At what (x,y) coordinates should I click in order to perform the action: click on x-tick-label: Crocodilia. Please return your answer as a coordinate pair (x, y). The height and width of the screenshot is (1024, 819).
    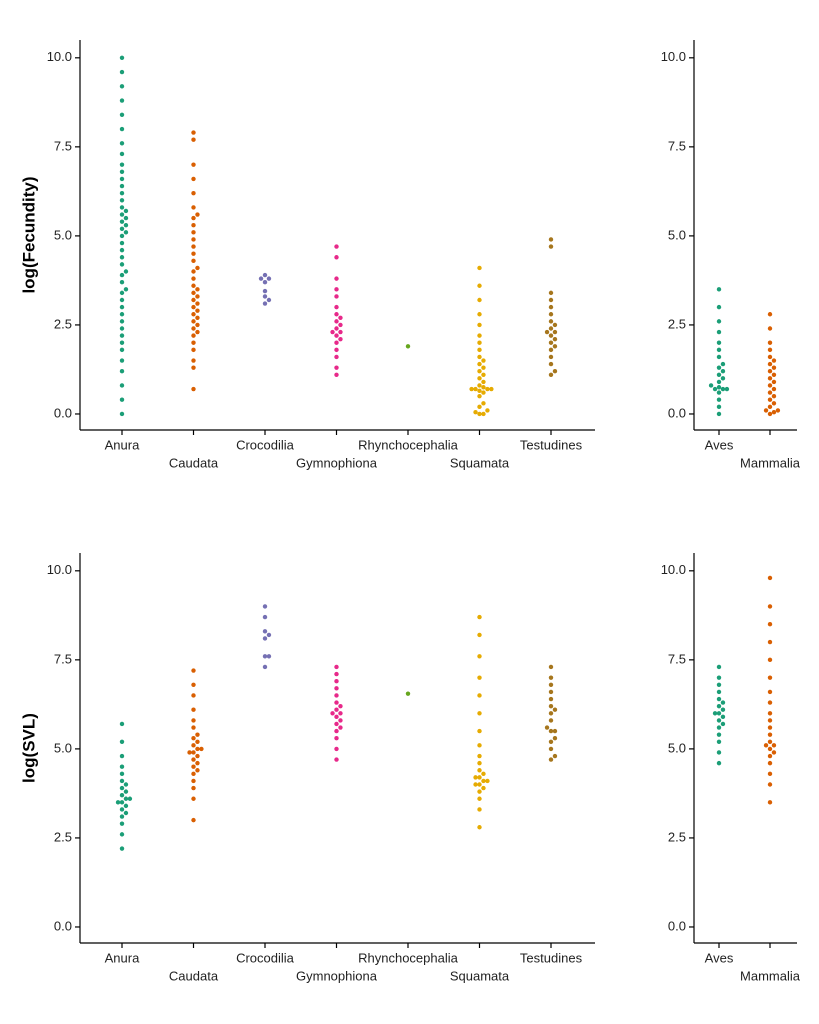
    Looking at the image, I should click on (265, 444).